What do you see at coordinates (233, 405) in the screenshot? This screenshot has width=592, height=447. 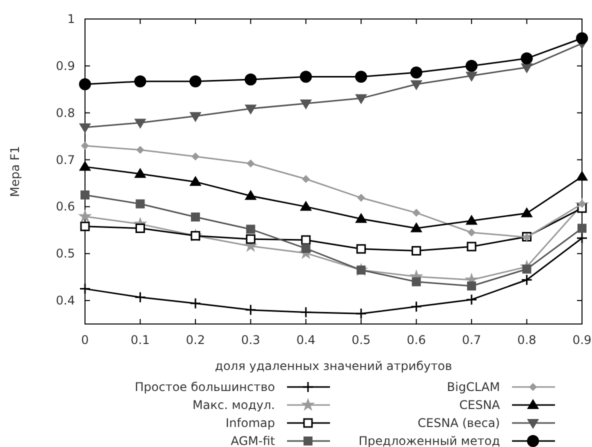 I see `legend-label: Макс. модул.` at bounding box center [233, 405].